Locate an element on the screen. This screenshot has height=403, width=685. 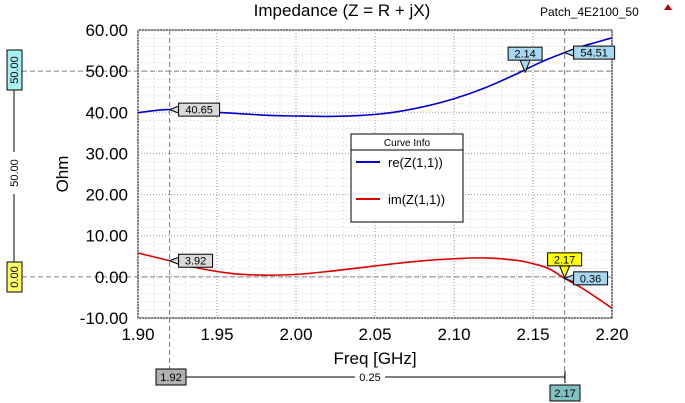
bottom-scale: 1.92 0.25 2.17 is located at coordinates (368, 385).